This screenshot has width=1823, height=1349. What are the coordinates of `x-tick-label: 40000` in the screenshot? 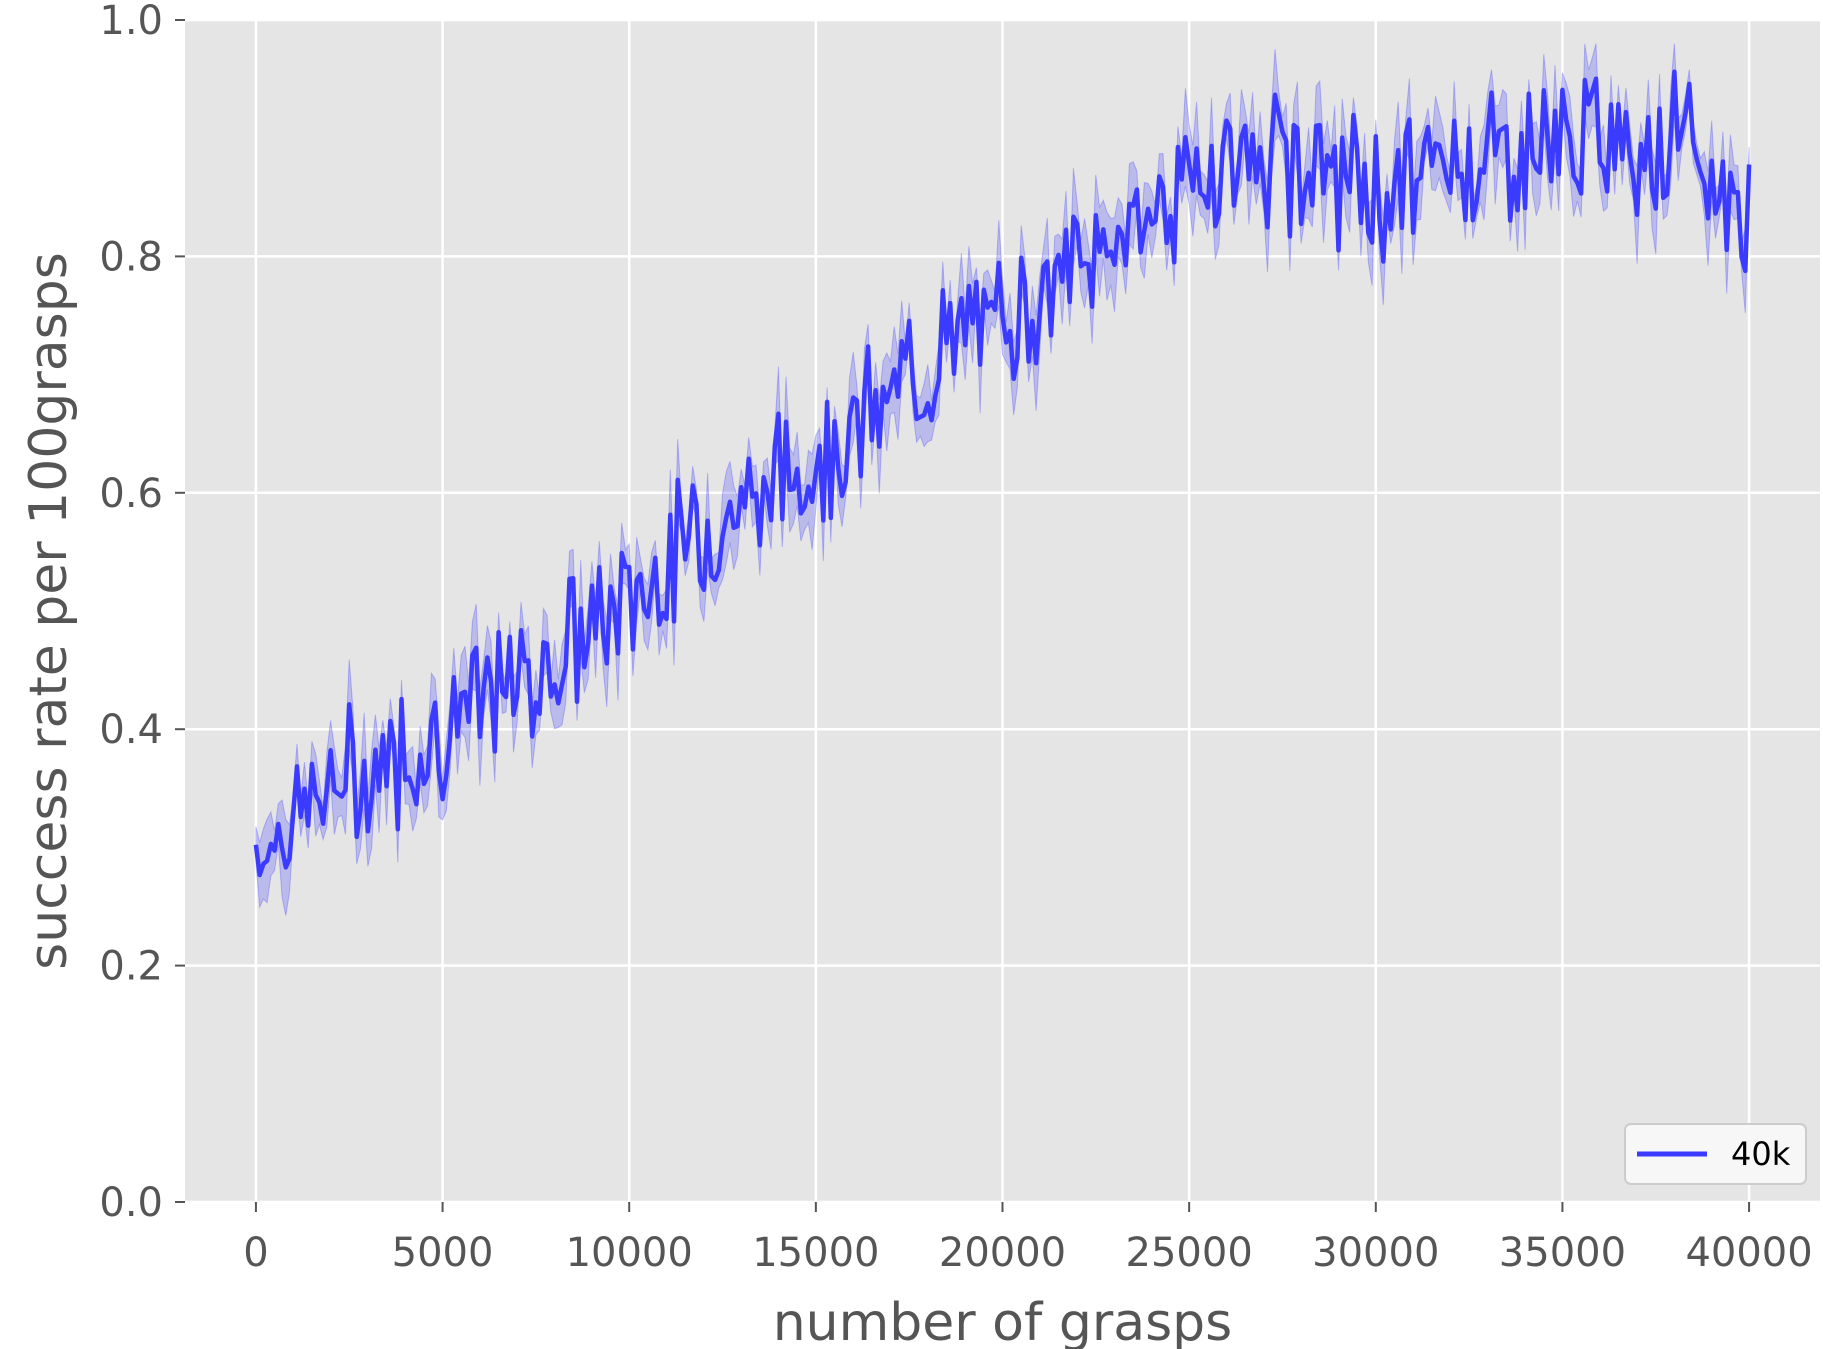 It's located at (1748, 1253).